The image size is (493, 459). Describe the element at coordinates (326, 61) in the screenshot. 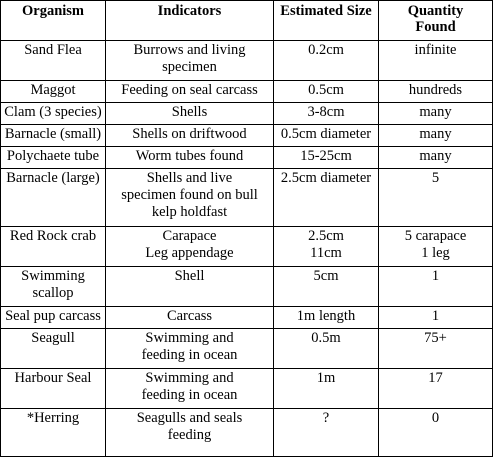

I see `size-cell: 0.2cm` at that location.